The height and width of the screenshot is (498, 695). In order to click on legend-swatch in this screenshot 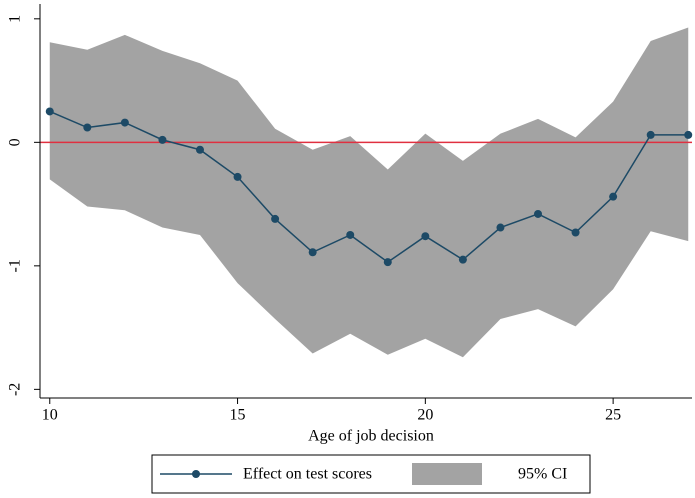, I will do `click(447, 474)`.